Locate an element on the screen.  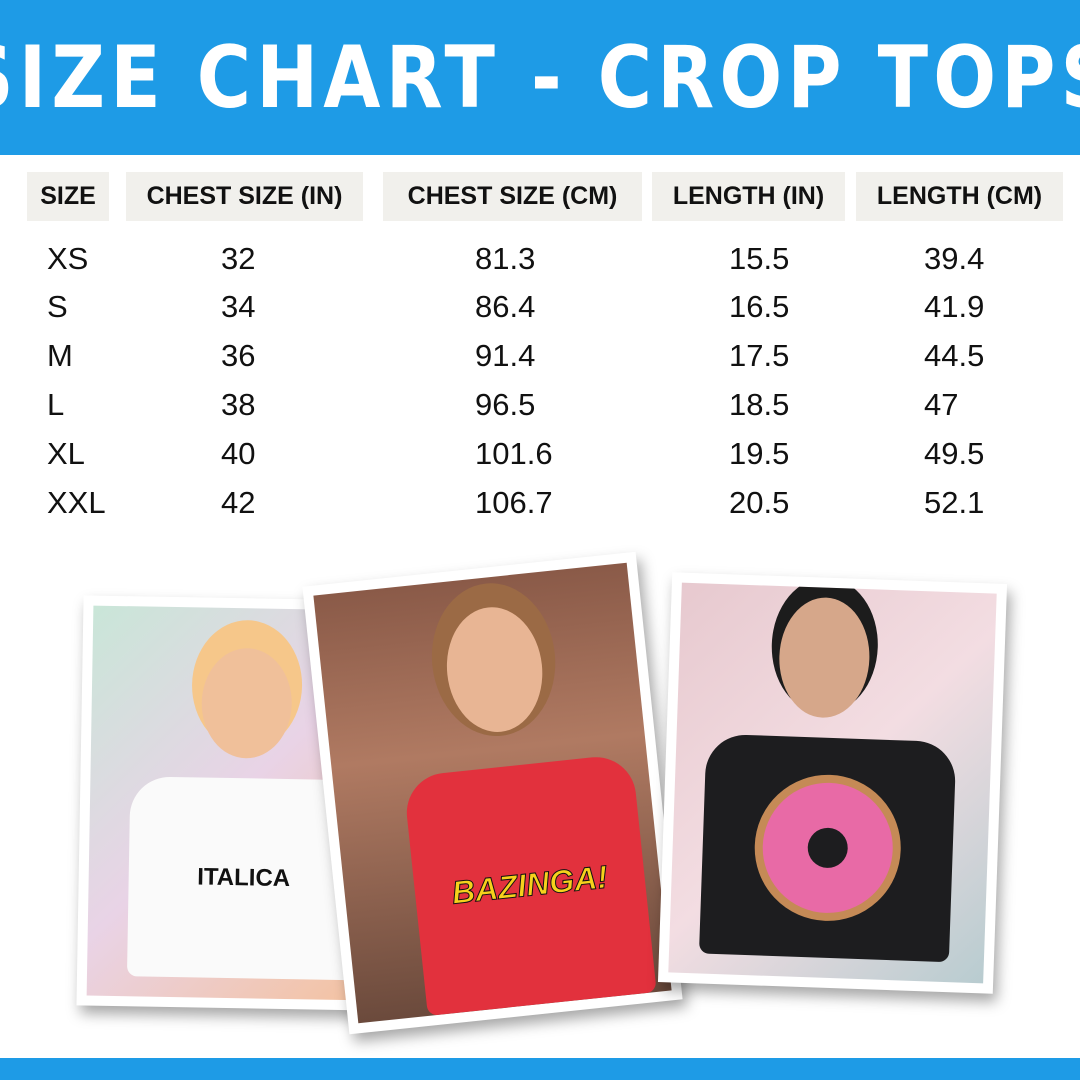
table-cell: XXL is located at coordinates (76, 502).